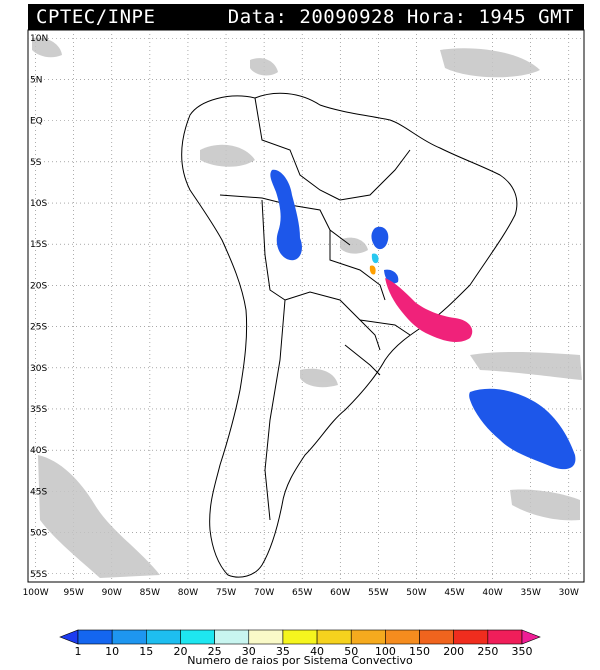  I want to click on lon-label: 30W, so click(569, 593).